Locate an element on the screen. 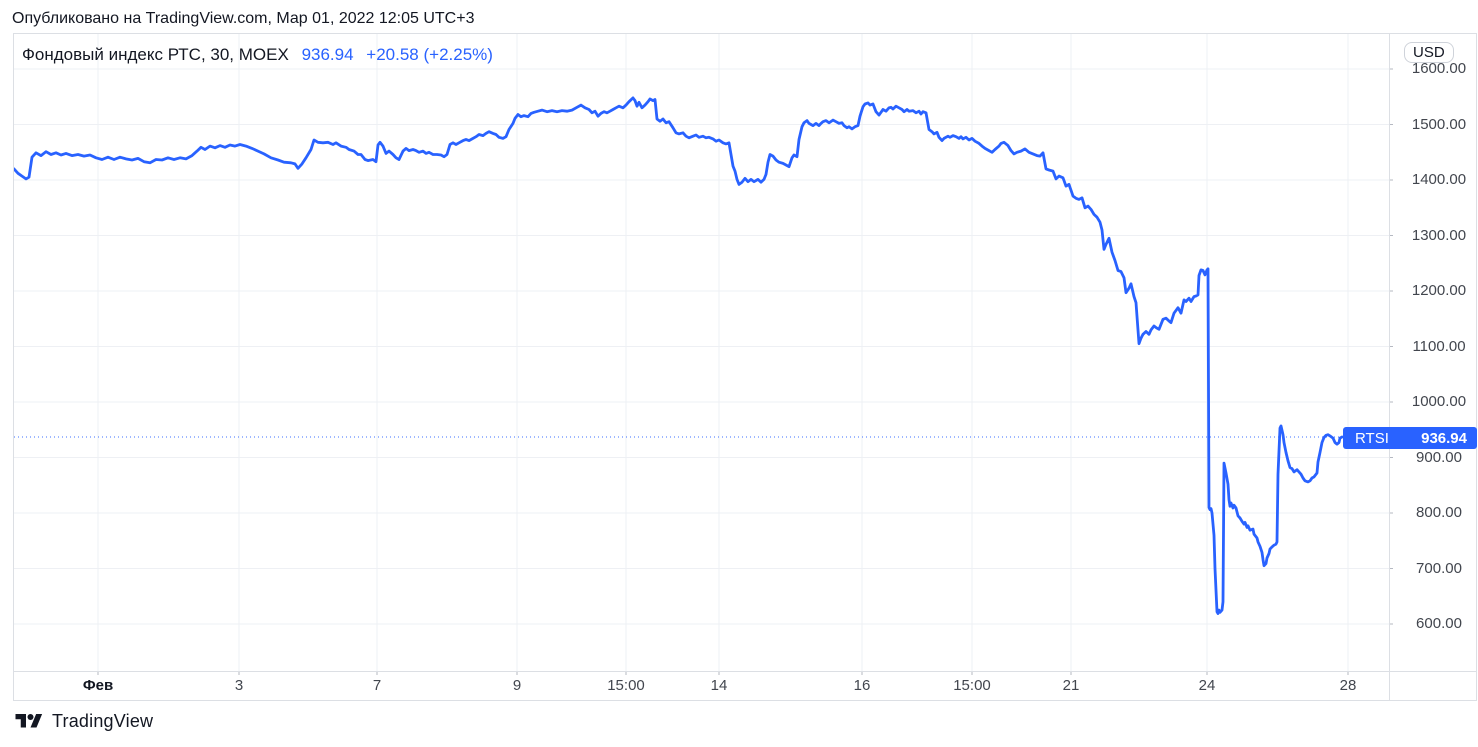 Image resolution: width=1478 pixels, height=747 pixels. price-axis-label: 600.00 is located at coordinates (1439, 623).